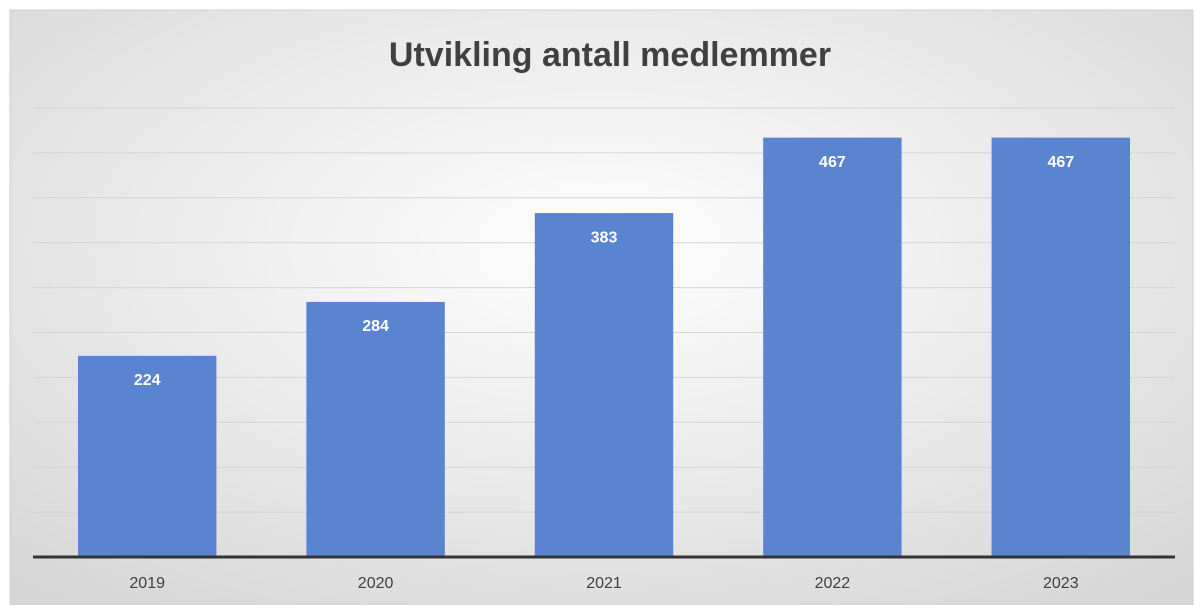 This screenshot has height=605, width=1203. Describe the element at coordinates (610, 55) in the screenshot. I see `chart-title: Utvikling antall medlemmer` at that location.